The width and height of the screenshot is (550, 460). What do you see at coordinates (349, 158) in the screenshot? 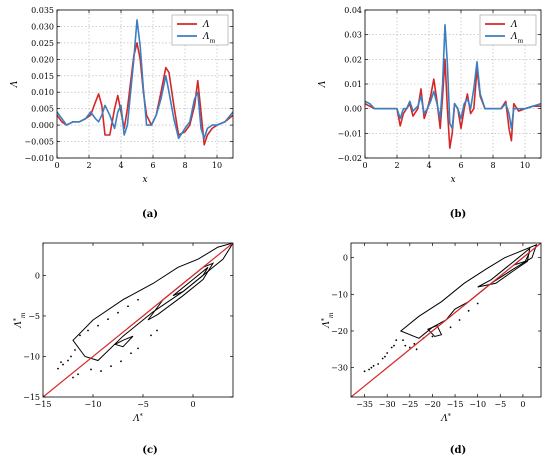
I see `y-tick-label: −0.02` at bounding box center [349, 158].